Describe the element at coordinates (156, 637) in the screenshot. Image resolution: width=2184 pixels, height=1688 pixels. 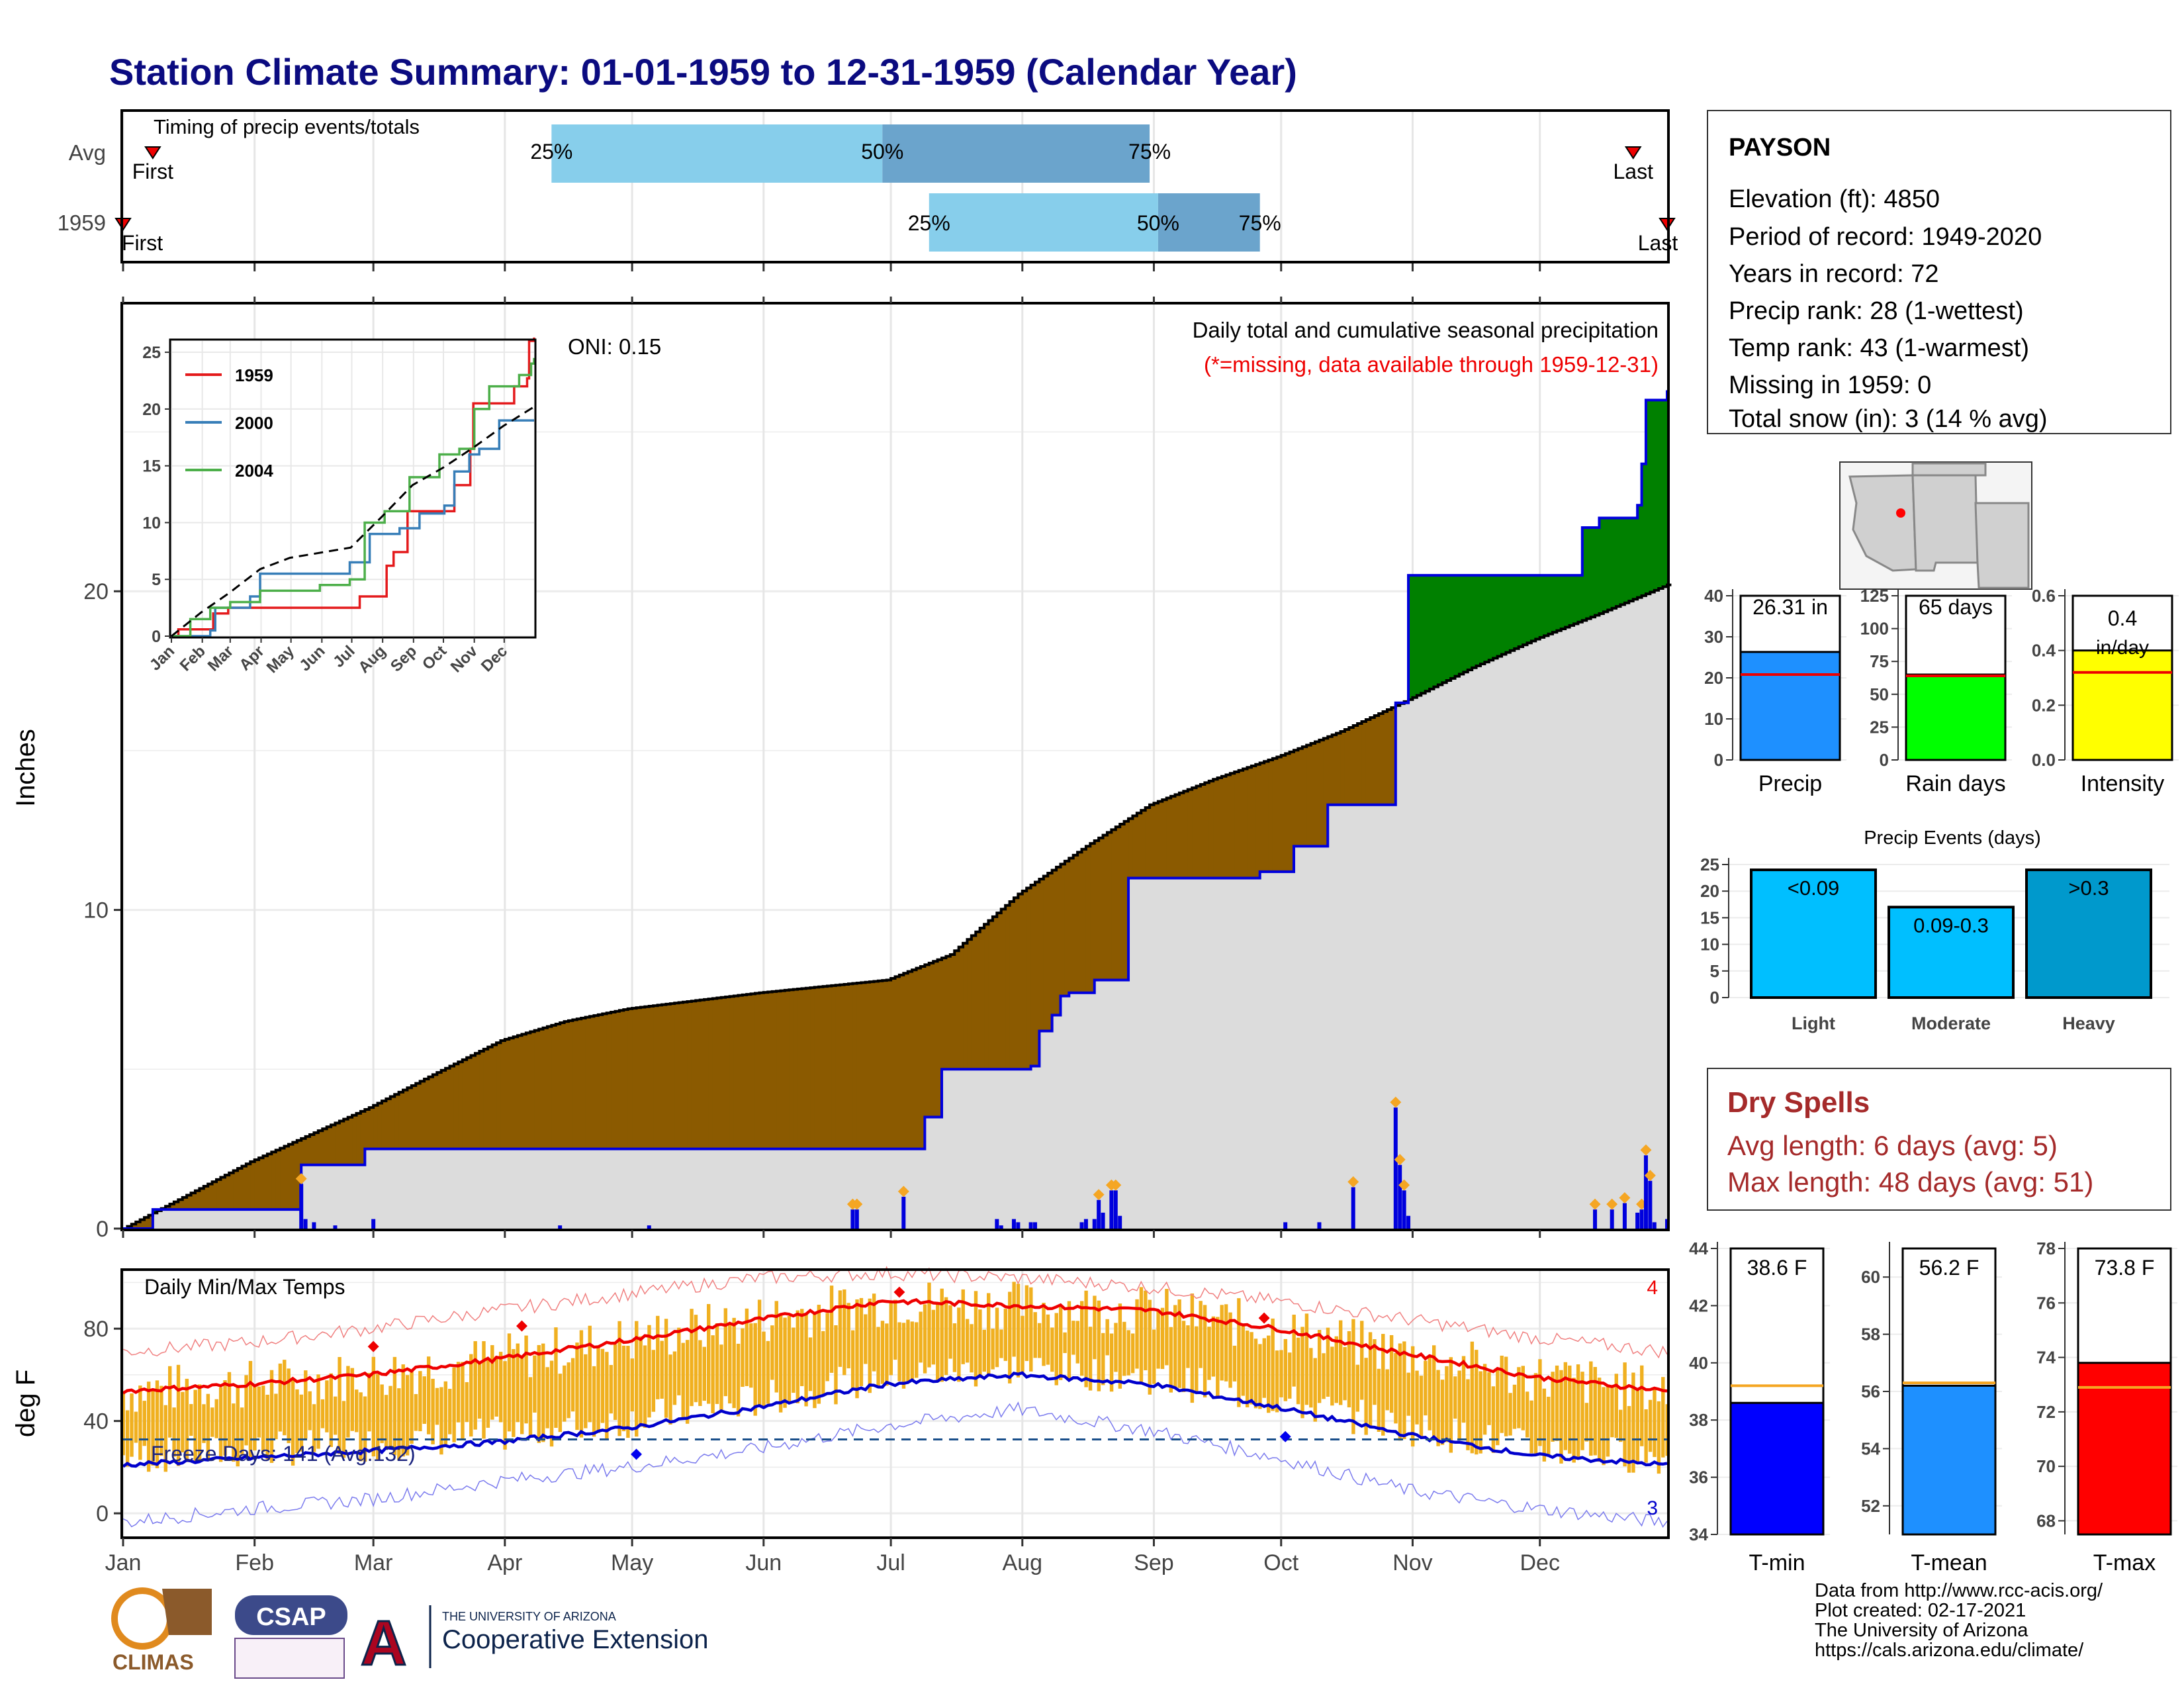
I see `inset-y-tick-label: 0` at that location.